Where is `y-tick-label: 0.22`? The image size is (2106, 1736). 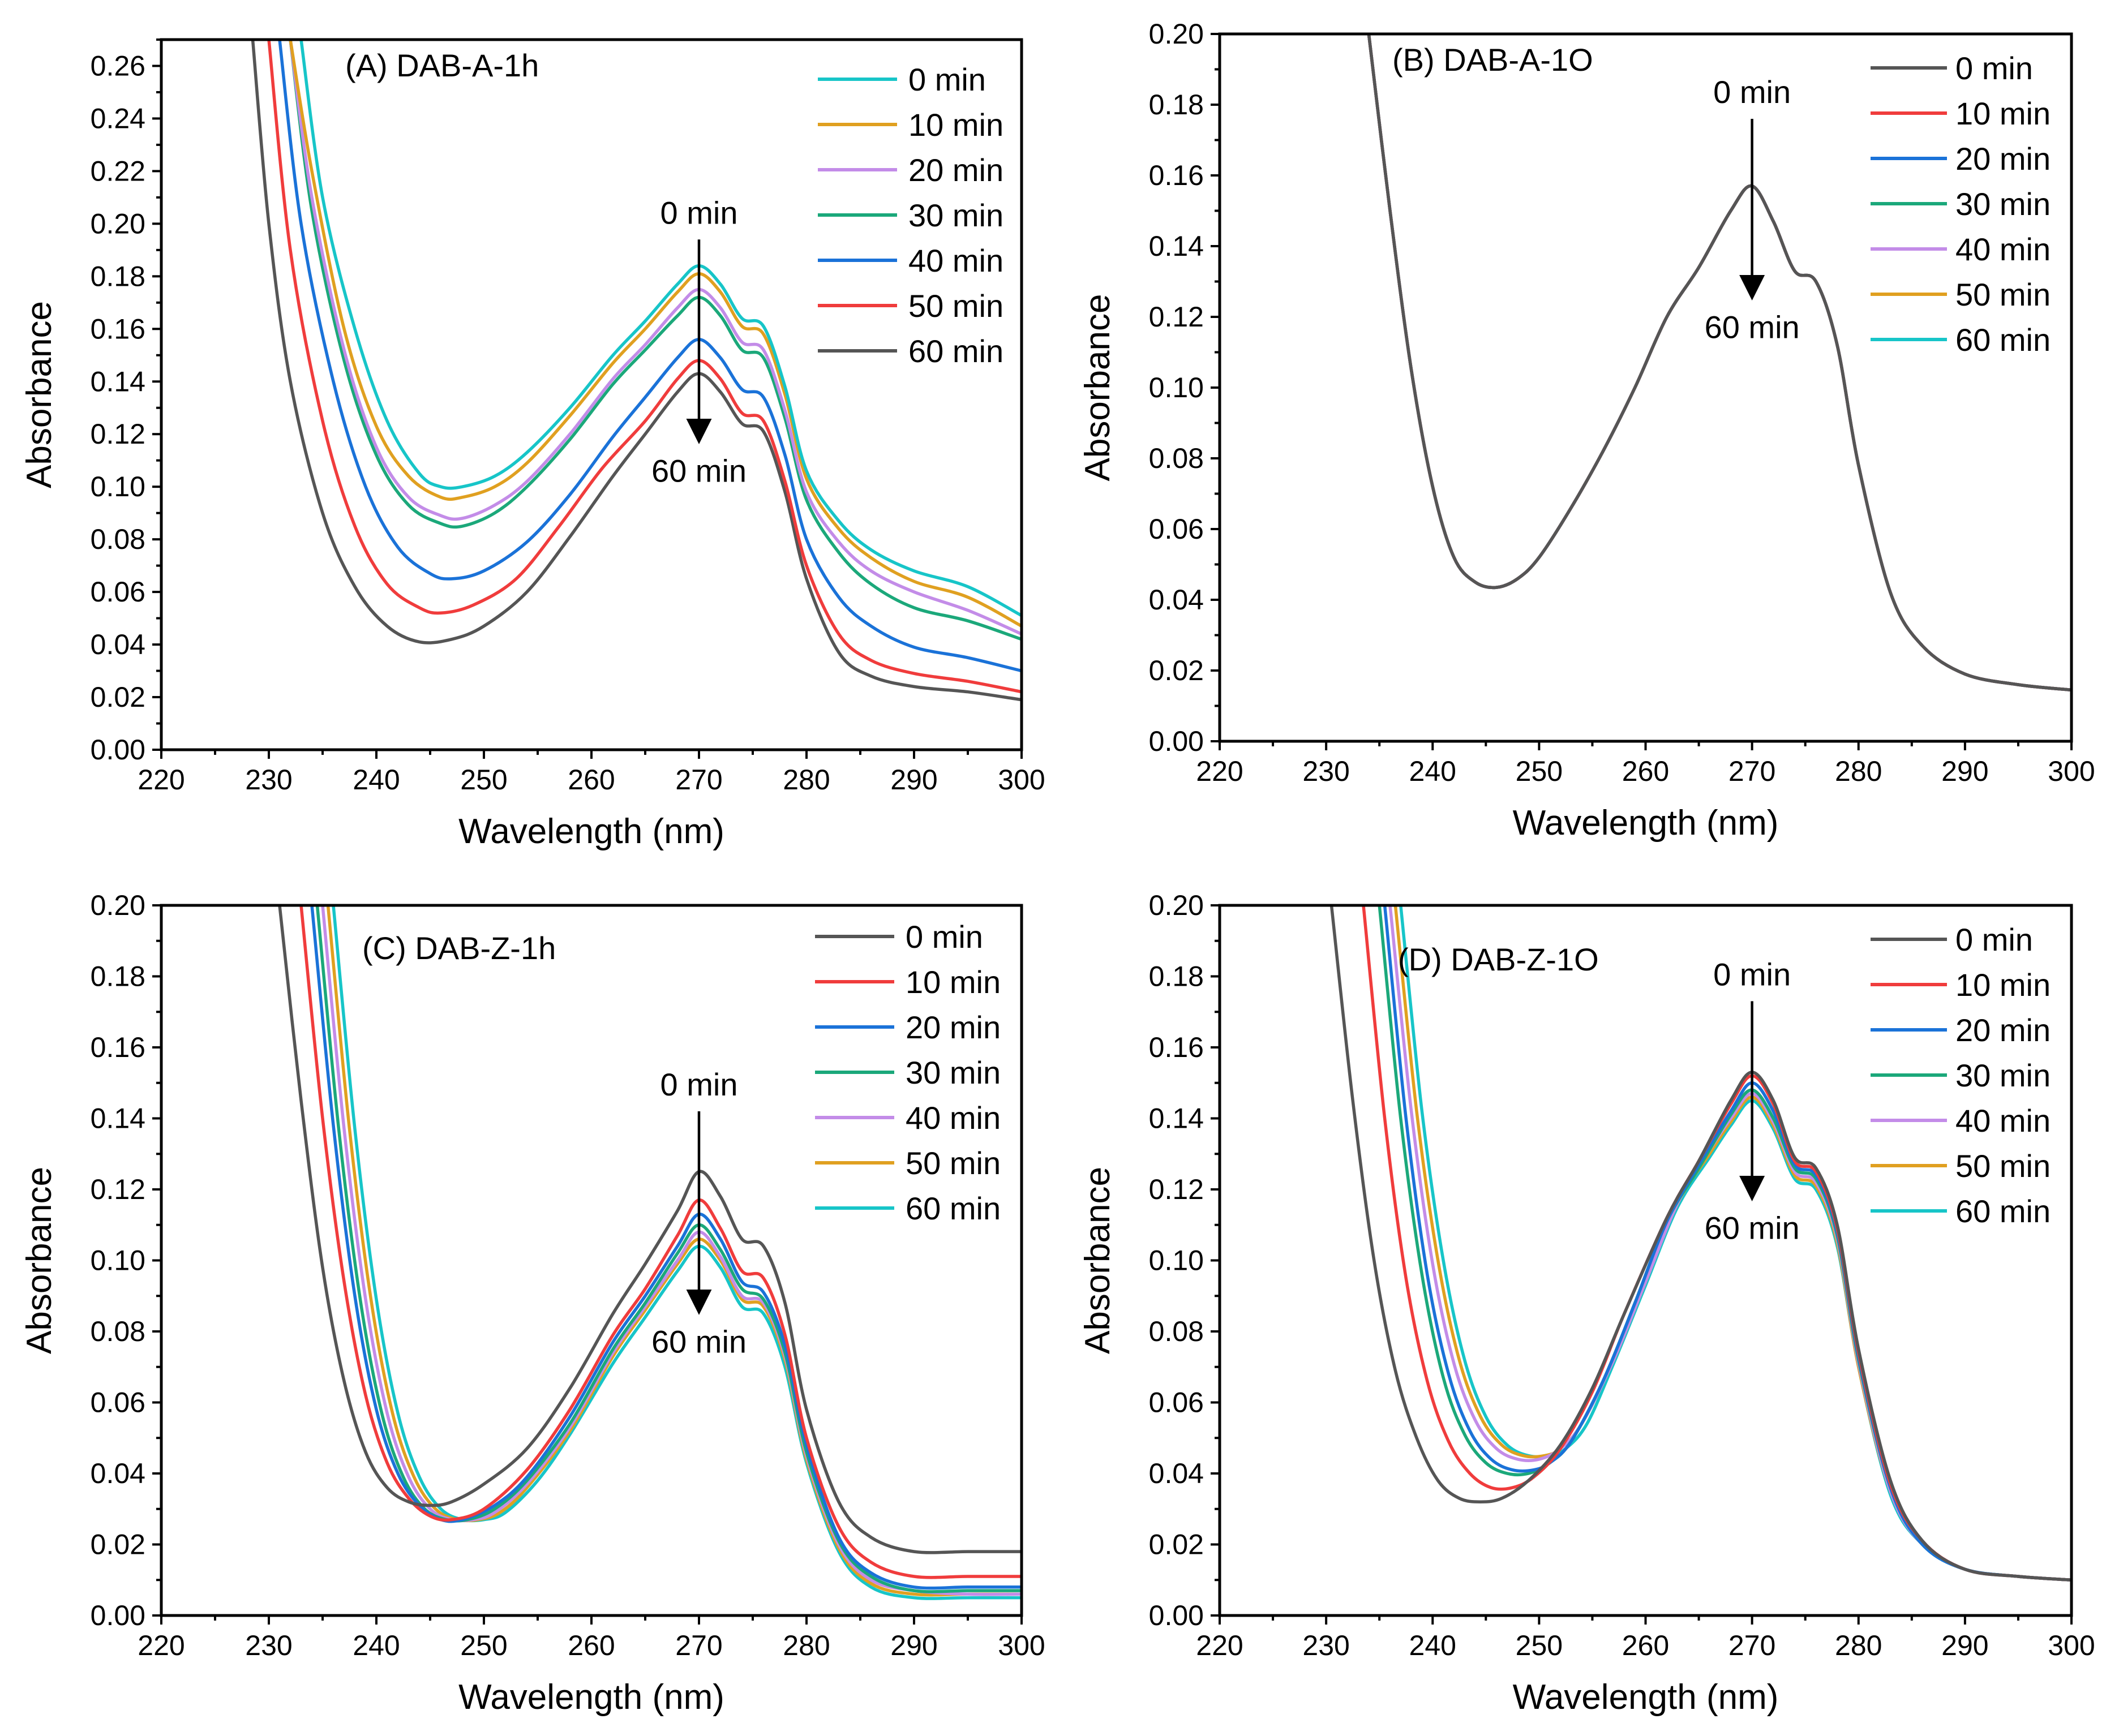
y-tick-label: 0.22 is located at coordinates (118, 171).